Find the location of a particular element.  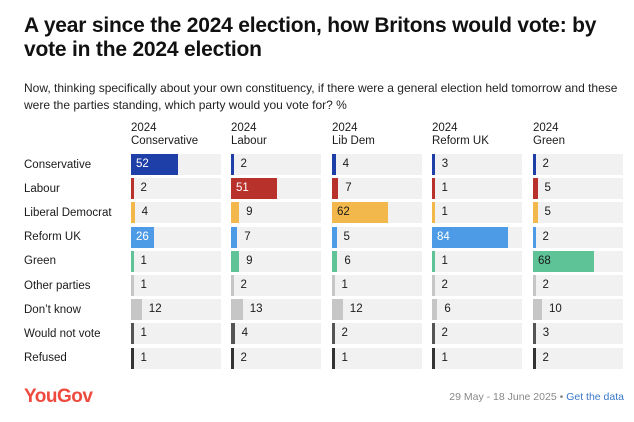

row-label: Refused is located at coordinates (45, 358).